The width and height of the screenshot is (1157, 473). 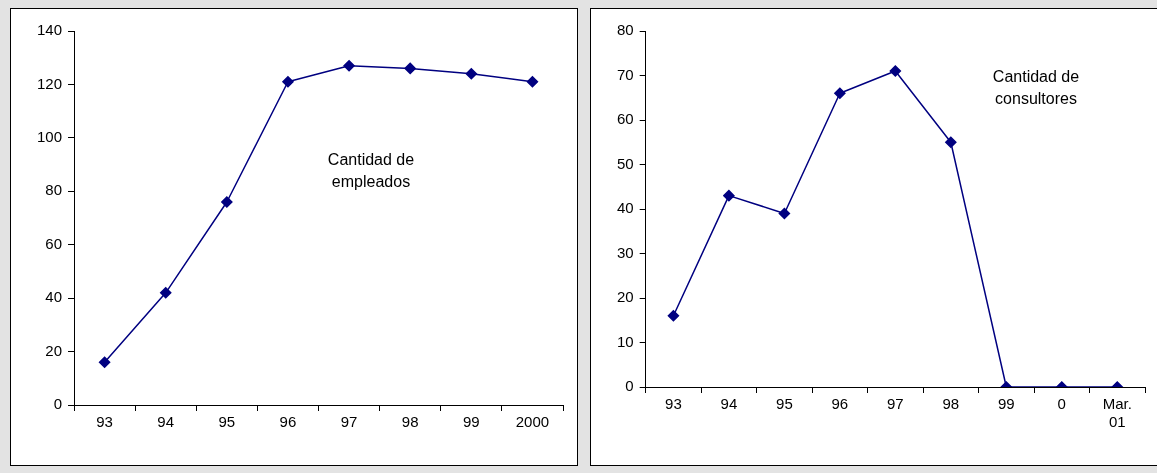 What do you see at coordinates (629, 386) in the screenshot?
I see `y-tick-label: 0` at bounding box center [629, 386].